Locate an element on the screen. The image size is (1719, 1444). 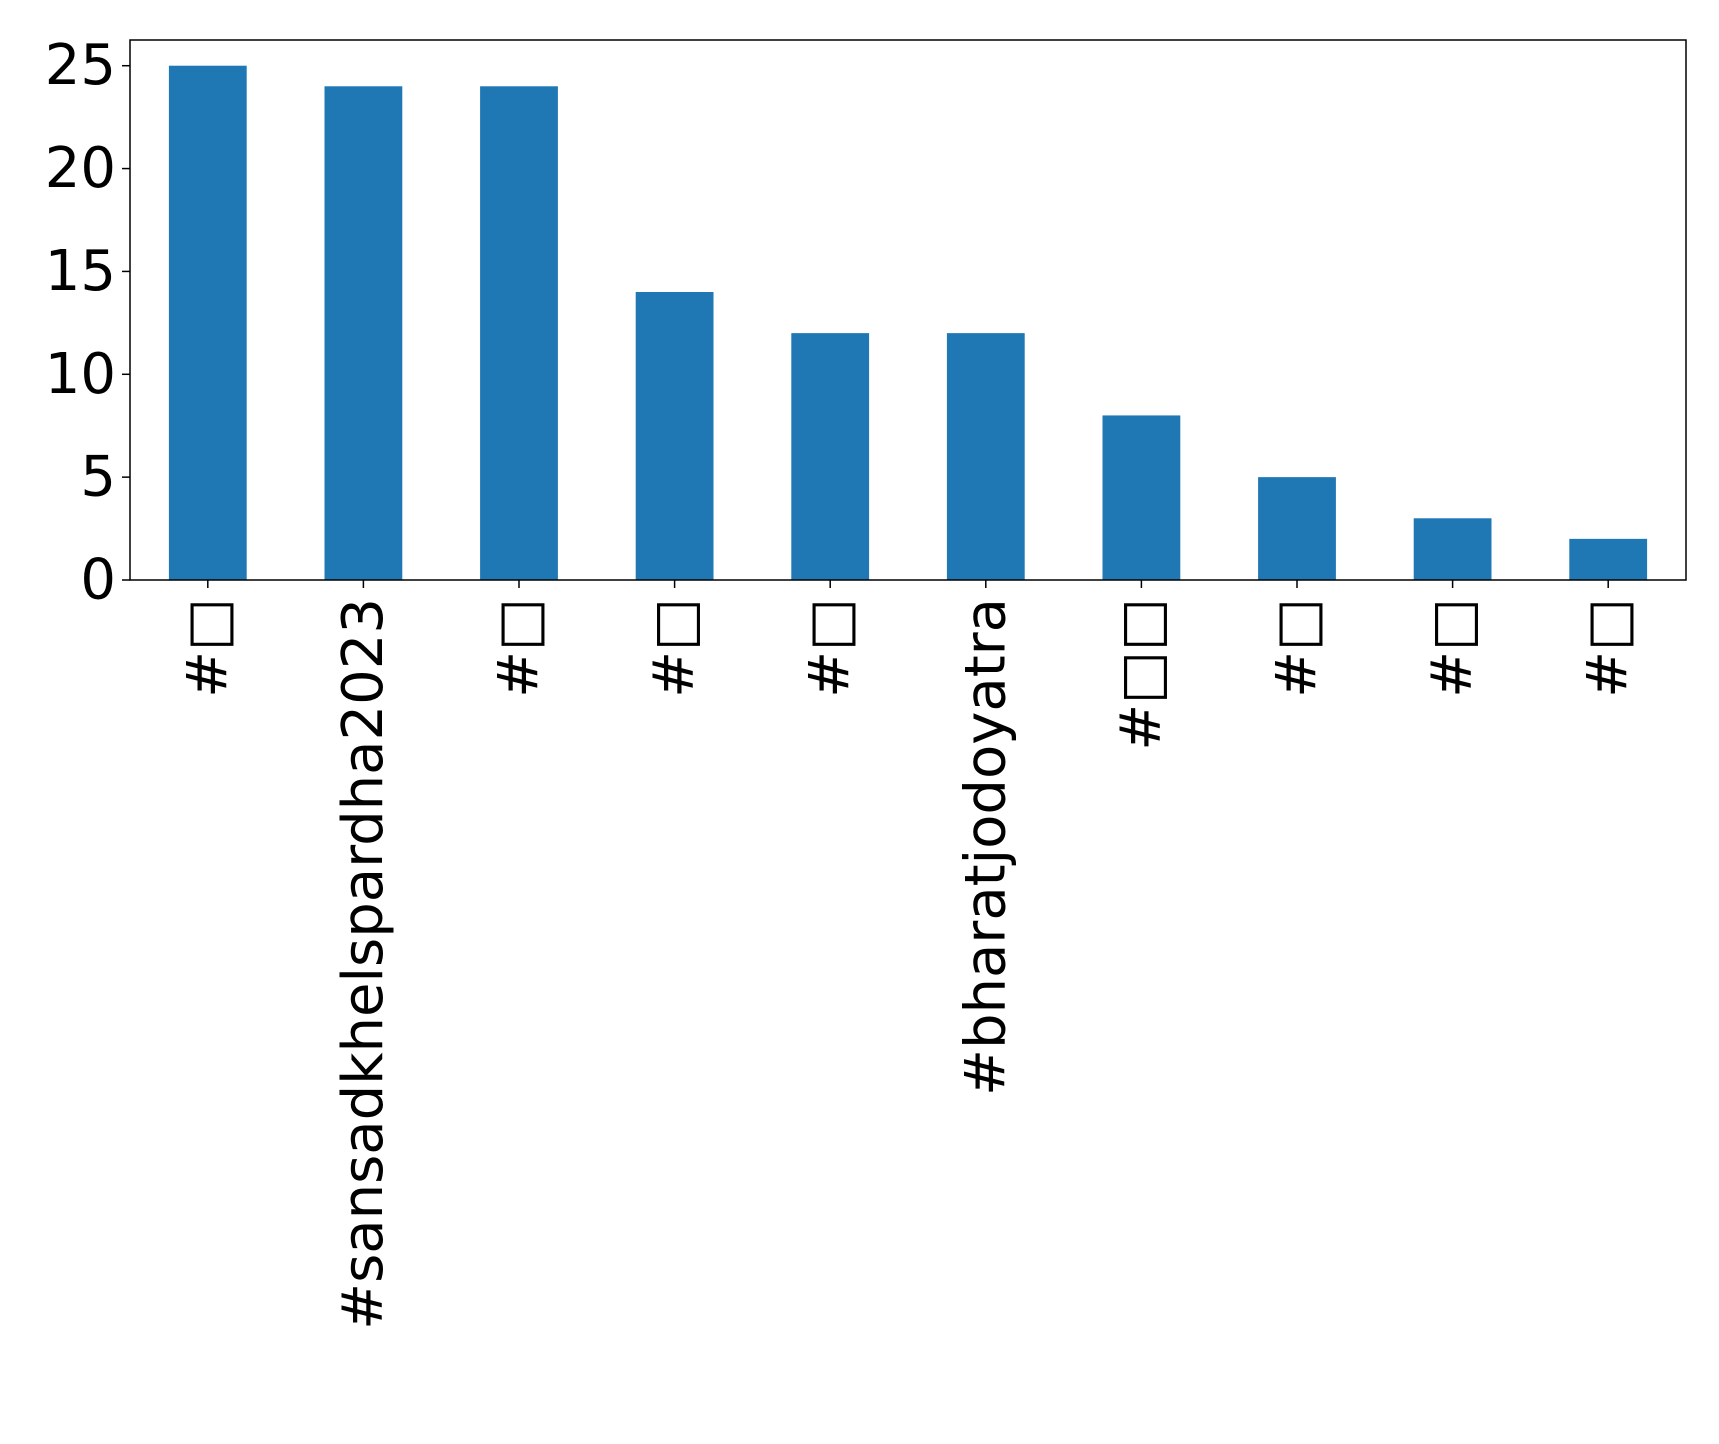
y-tick-label-2: 10 is located at coordinates (80, 374).